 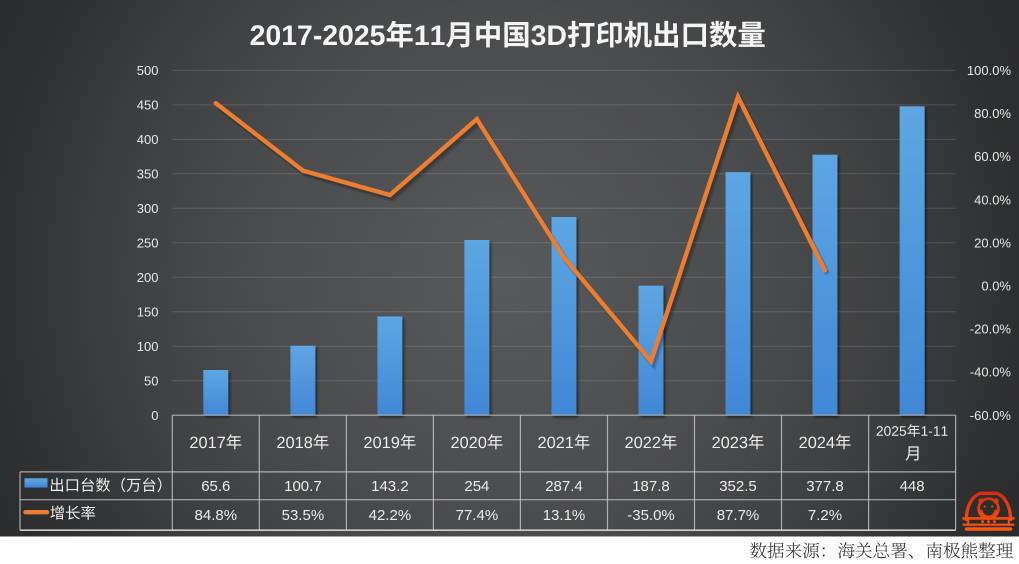 What do you see at coordinates (651, 515) in the screenshot?
I see `svg-text: -35.0%` at bounding box center [651, 515].